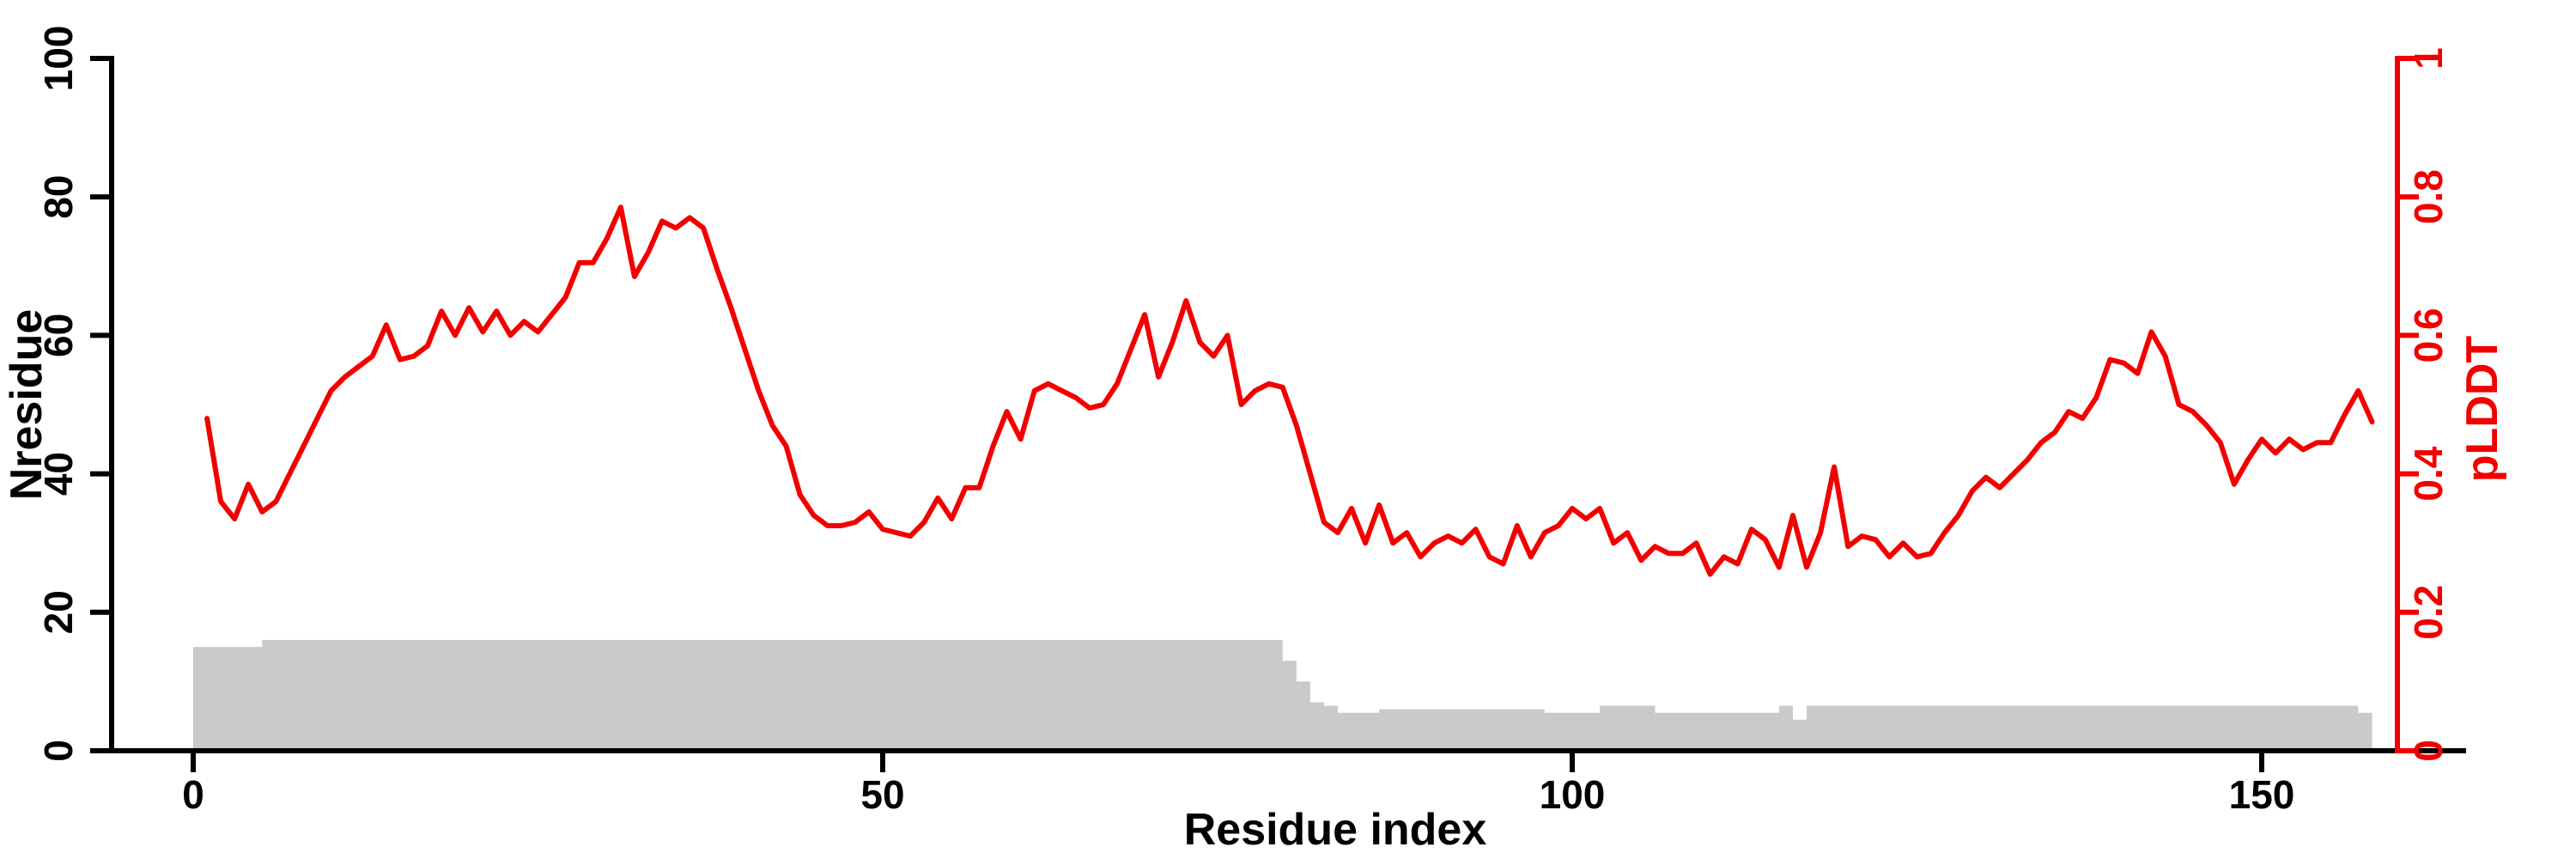  Describe the element at coordinates (1335, 830) in the screenshot. I see `x-axis-title: Residue index` at that location.